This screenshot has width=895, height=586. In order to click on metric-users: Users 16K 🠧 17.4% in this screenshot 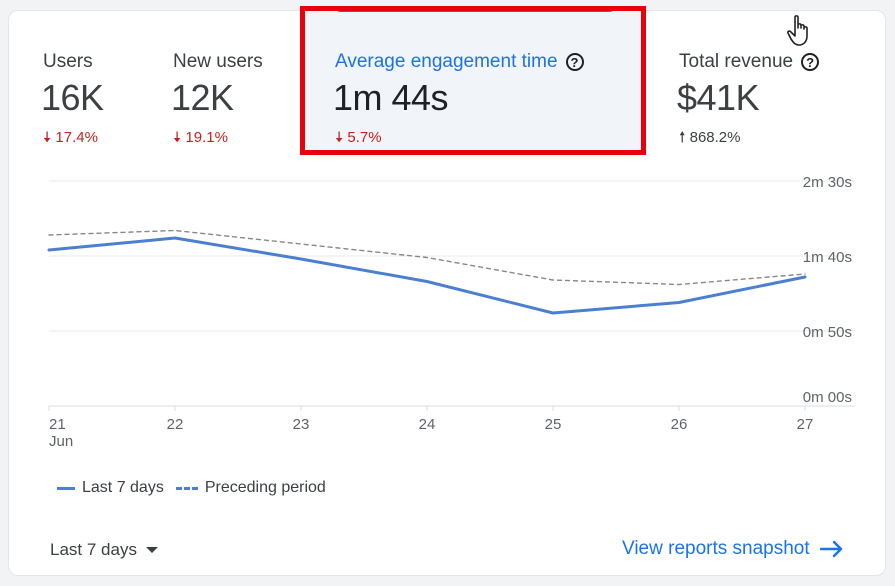, I will do `click(102, 86)`.